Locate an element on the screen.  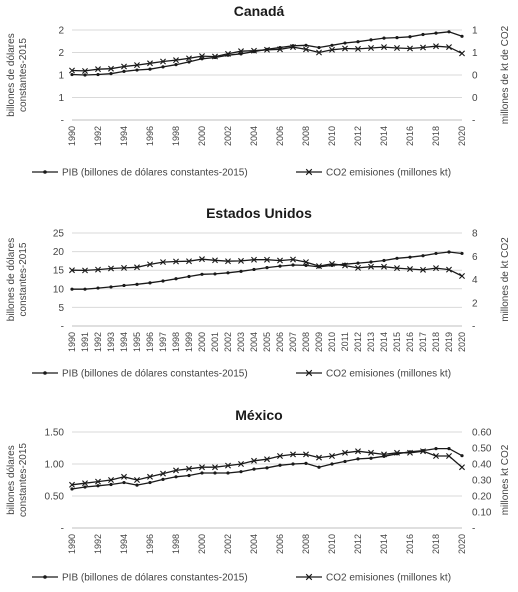
left-tick-label: 10 is located at coordinates (59, 289).